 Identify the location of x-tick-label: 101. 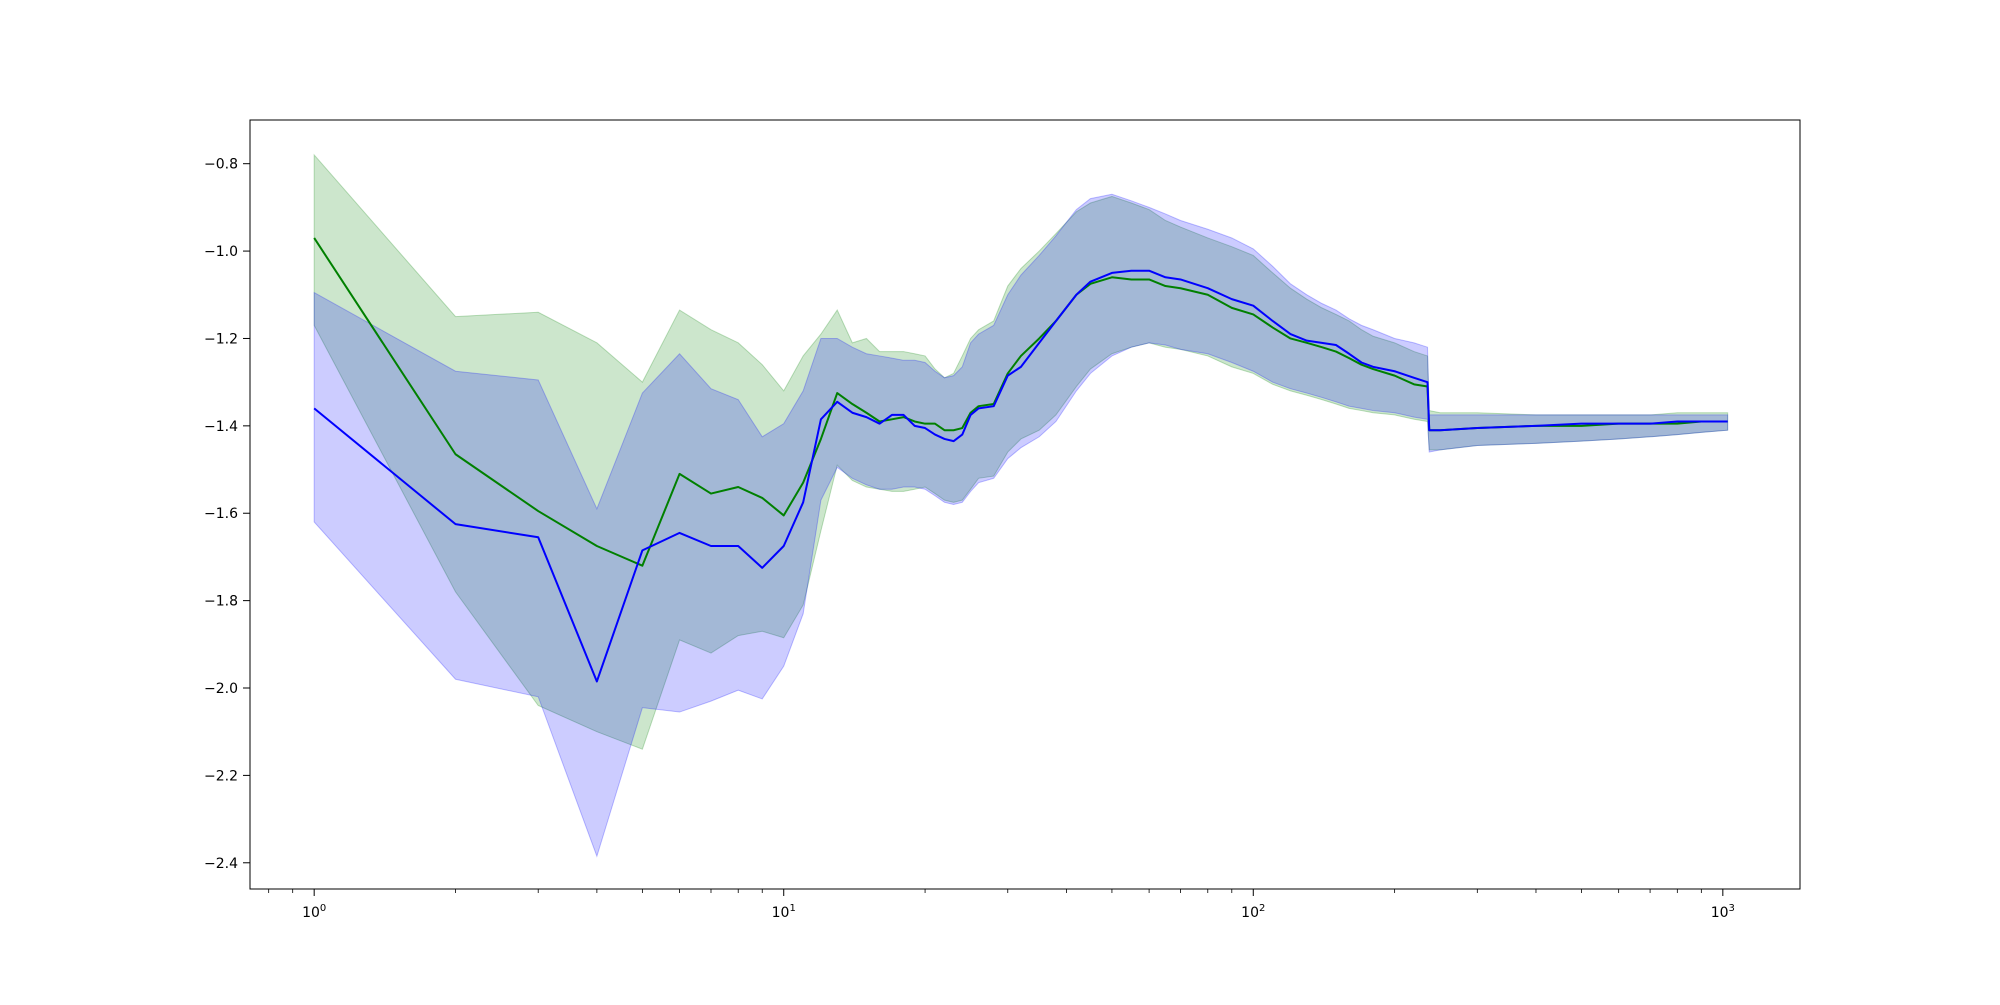
(784, 912).